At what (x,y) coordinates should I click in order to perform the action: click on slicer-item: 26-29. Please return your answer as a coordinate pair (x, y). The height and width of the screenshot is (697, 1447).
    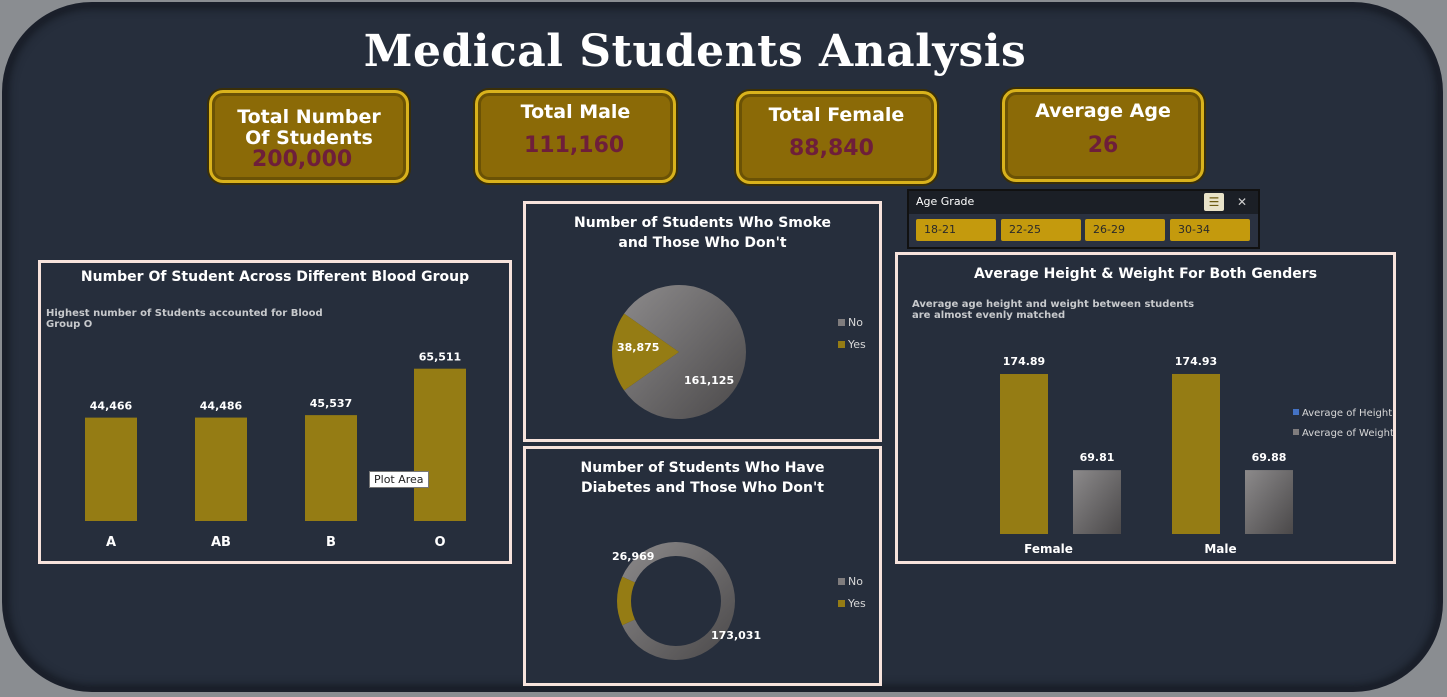
    Looking at the image, I should click on (1125, 230).